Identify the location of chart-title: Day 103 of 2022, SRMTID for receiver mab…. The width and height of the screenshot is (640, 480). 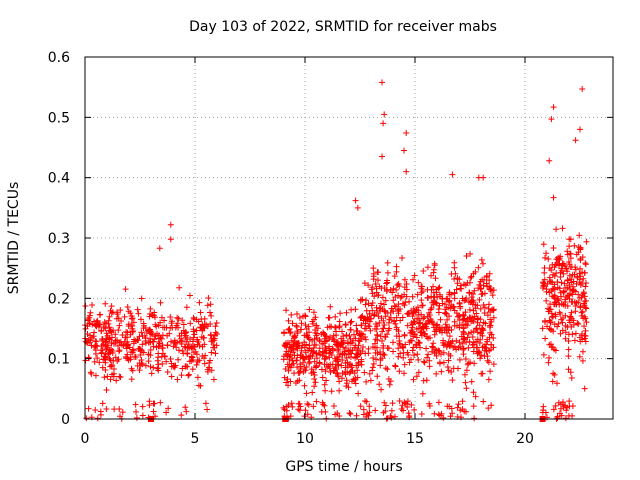
(343, 27).